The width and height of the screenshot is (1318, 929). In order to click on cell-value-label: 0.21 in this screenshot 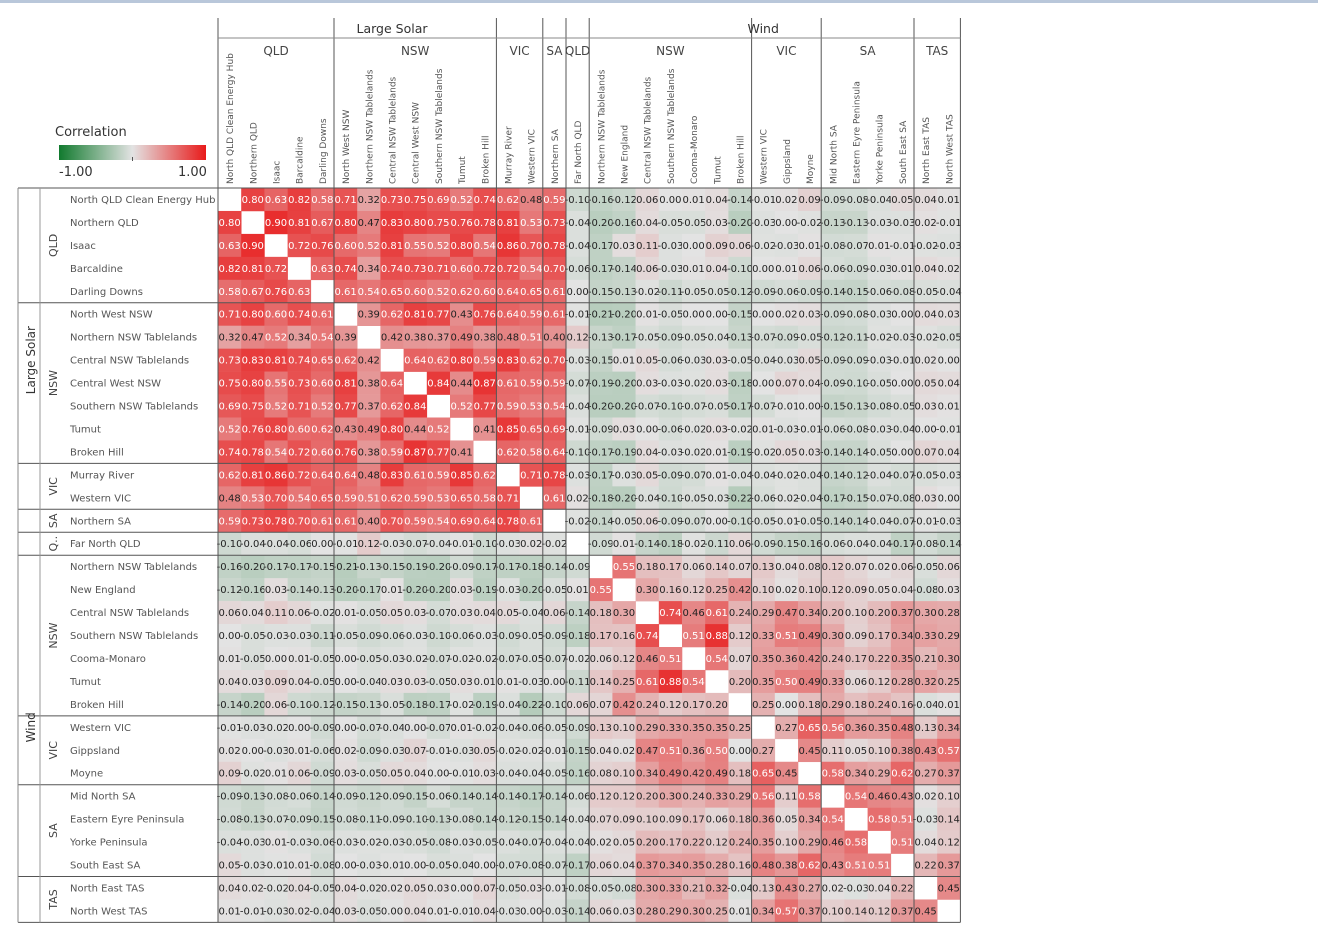, I will do `click(925, 659)`.